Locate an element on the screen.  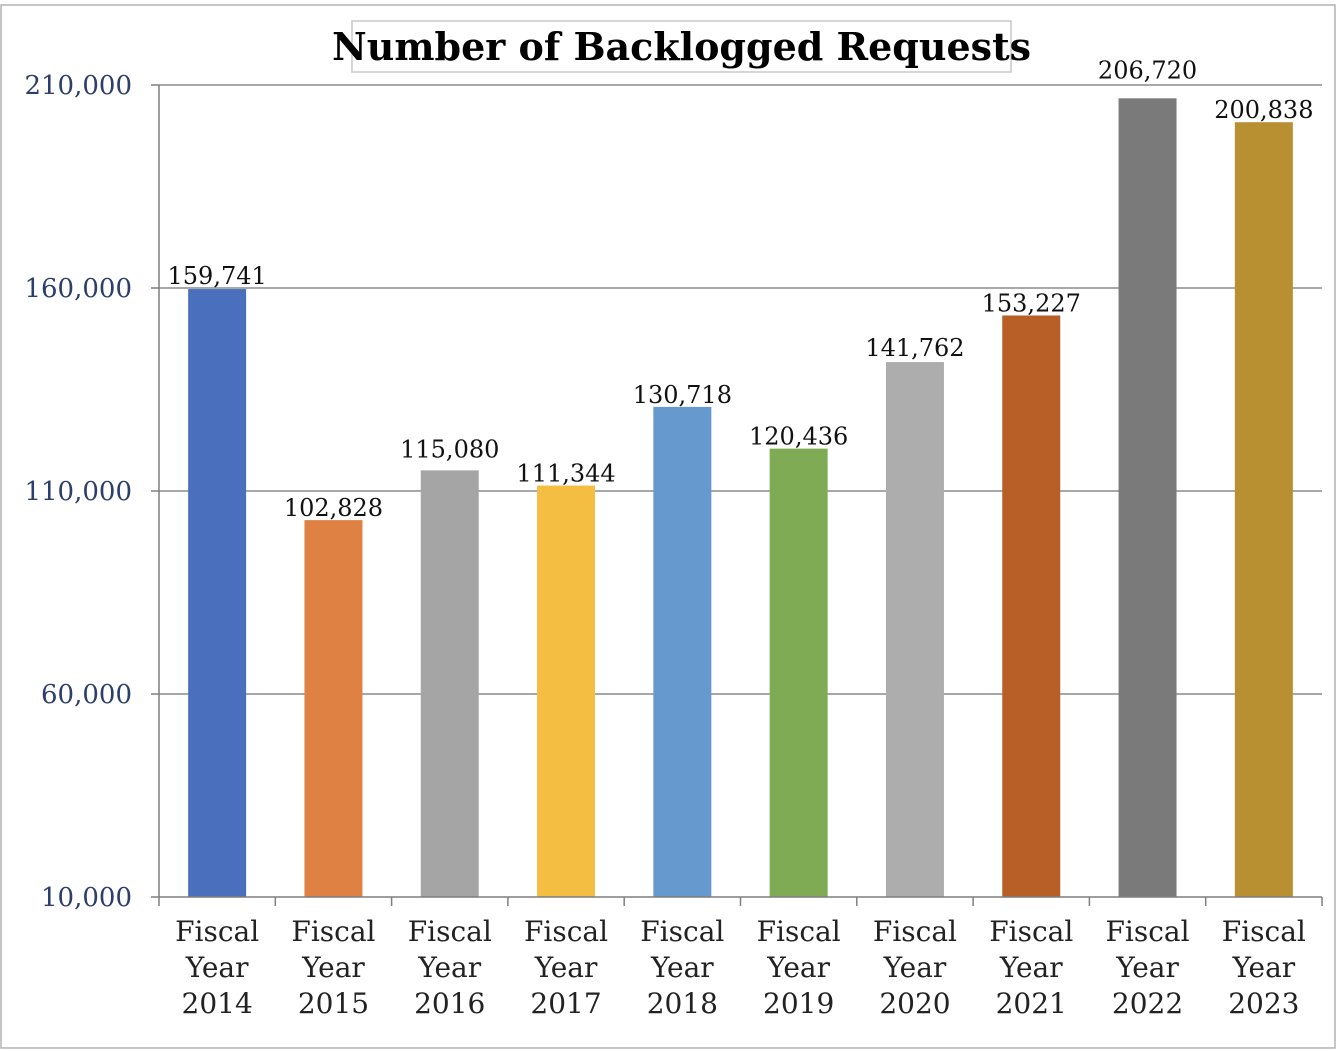
x-tick-label: Fiscal Year 2018 is located at coordinates (682, 967).